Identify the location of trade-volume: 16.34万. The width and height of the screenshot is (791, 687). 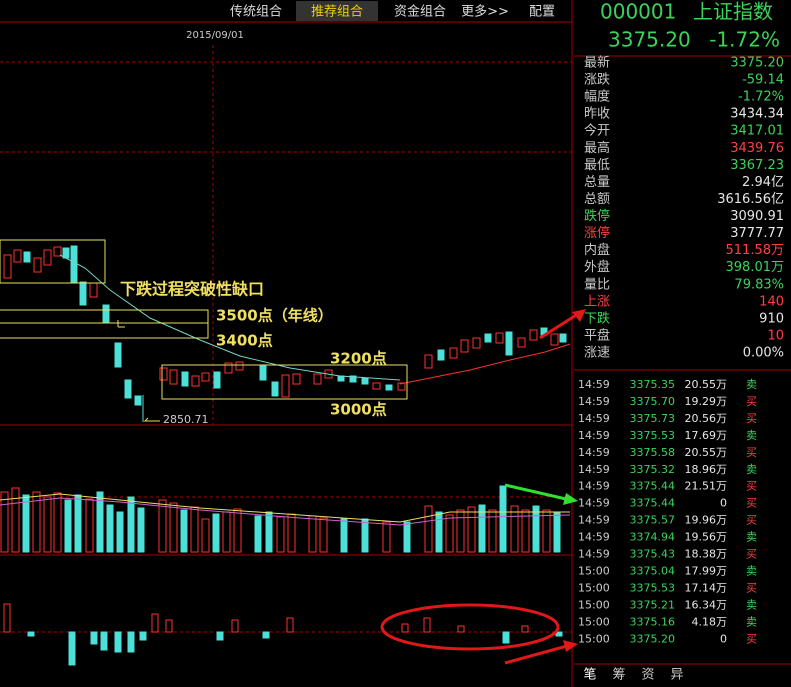
(706, 604).